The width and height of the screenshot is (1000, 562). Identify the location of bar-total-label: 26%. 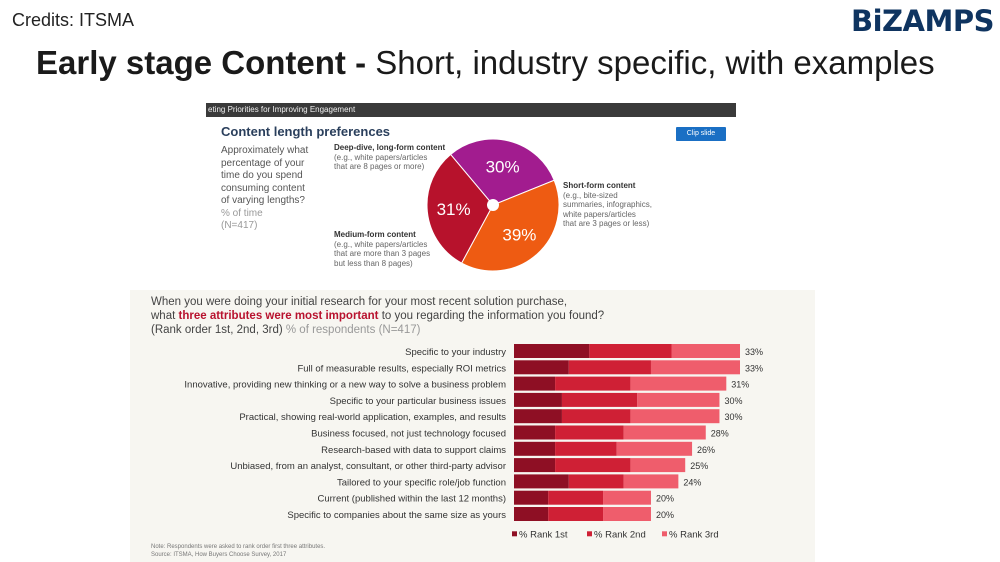
(706, 450).